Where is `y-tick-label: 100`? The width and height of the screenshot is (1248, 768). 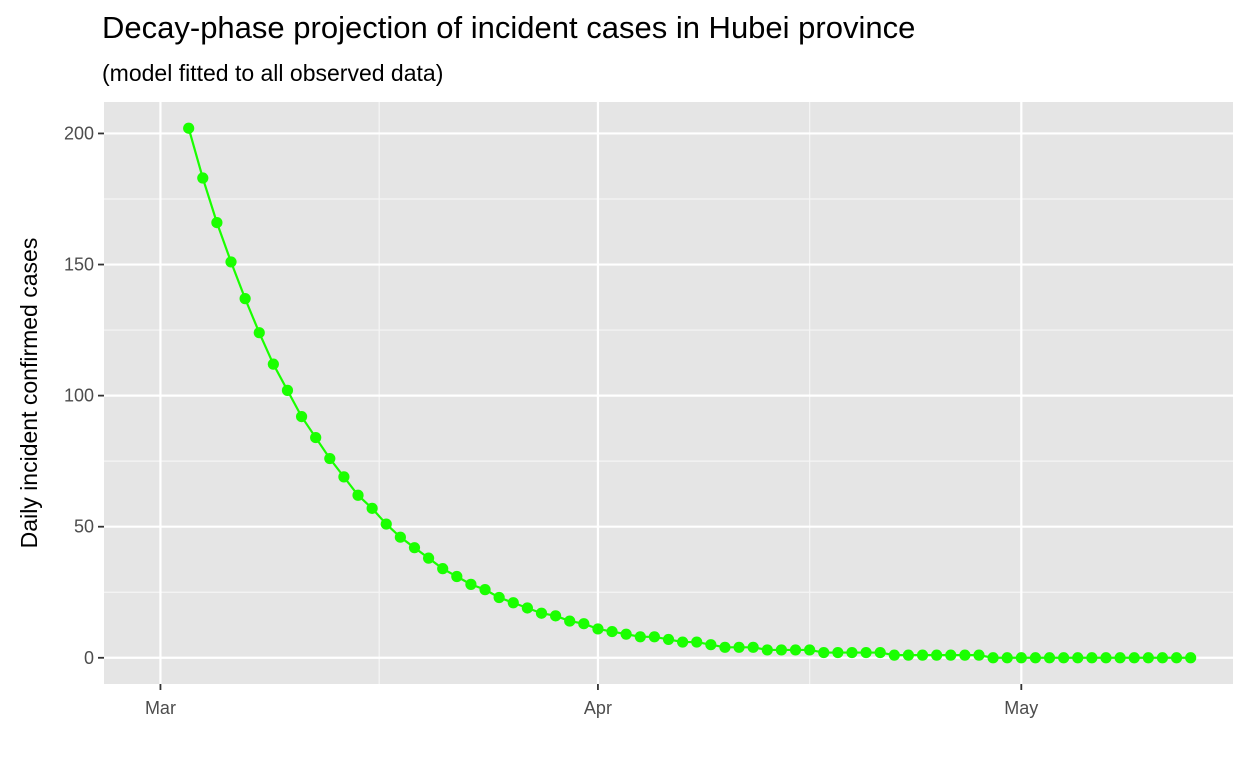
y-tick-label: 100 is located at coordinates (79, 396).